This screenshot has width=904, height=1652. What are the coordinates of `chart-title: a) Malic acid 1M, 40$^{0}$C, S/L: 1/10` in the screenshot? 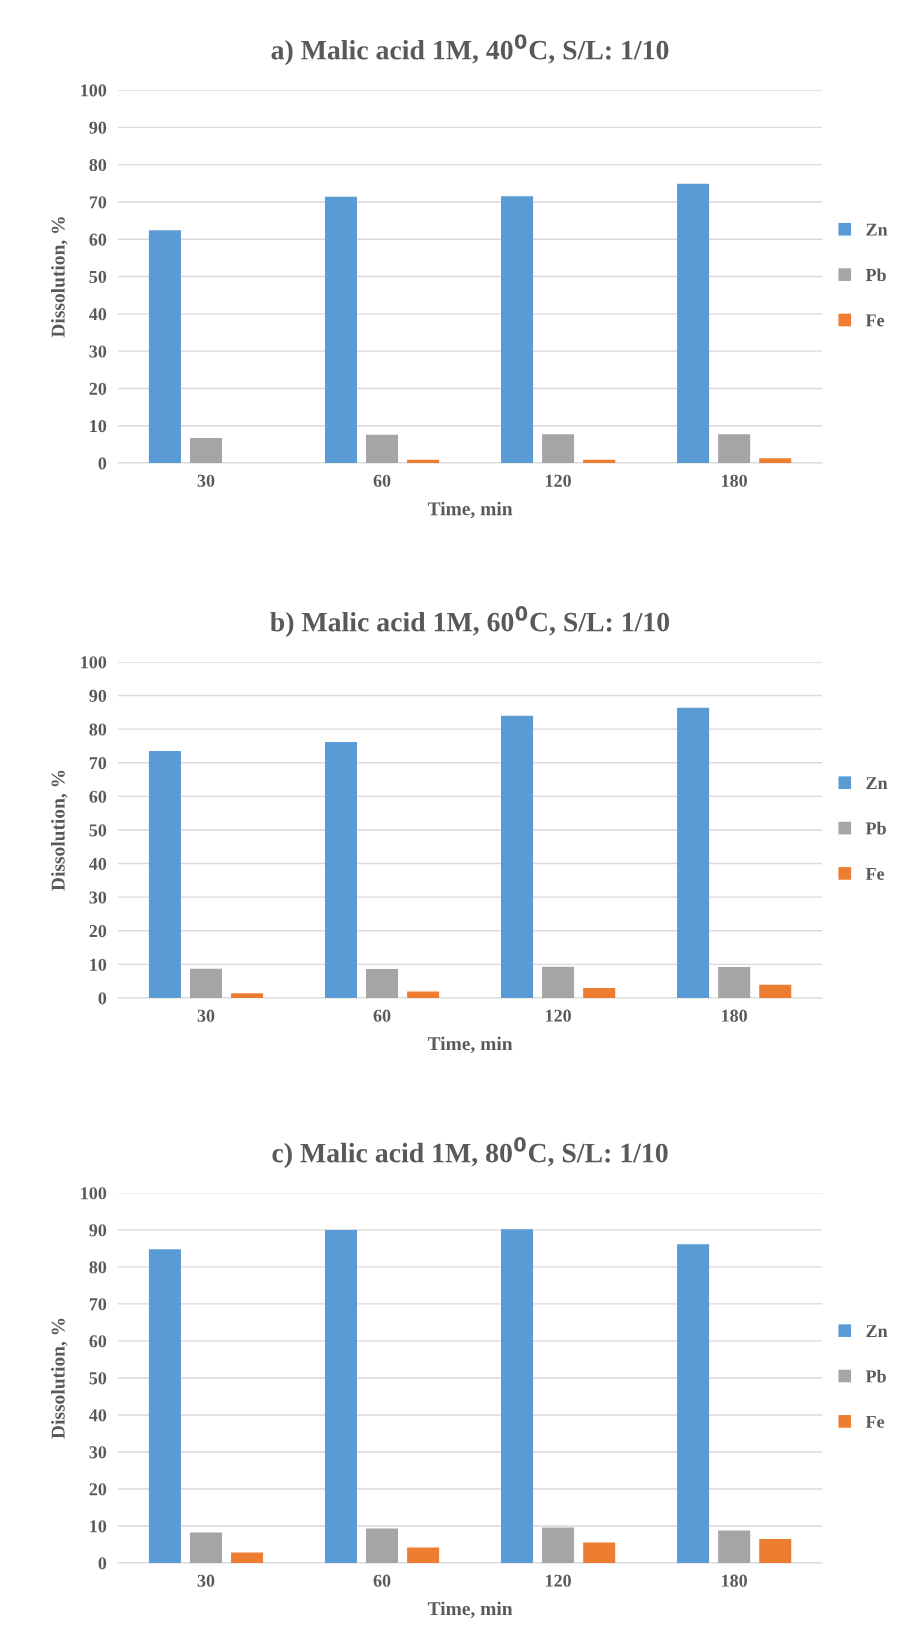 It's located at (470, 50).